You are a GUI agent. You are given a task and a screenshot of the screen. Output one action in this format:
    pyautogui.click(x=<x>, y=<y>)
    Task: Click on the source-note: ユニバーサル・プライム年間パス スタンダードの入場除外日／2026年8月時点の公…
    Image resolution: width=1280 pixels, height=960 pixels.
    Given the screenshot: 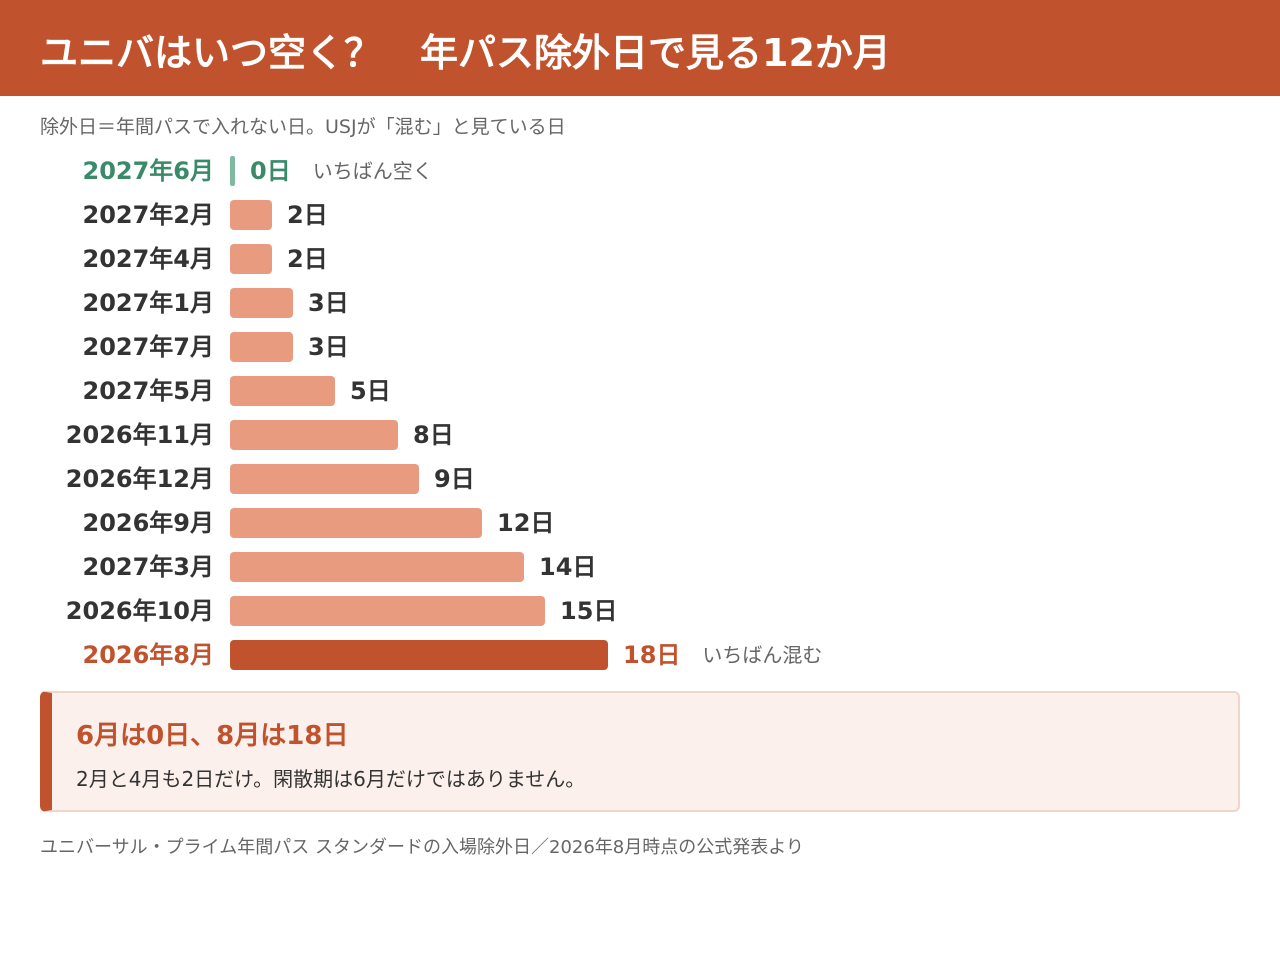 What is the action you would take?
    pyautogui.click(x=422, y=847)
    